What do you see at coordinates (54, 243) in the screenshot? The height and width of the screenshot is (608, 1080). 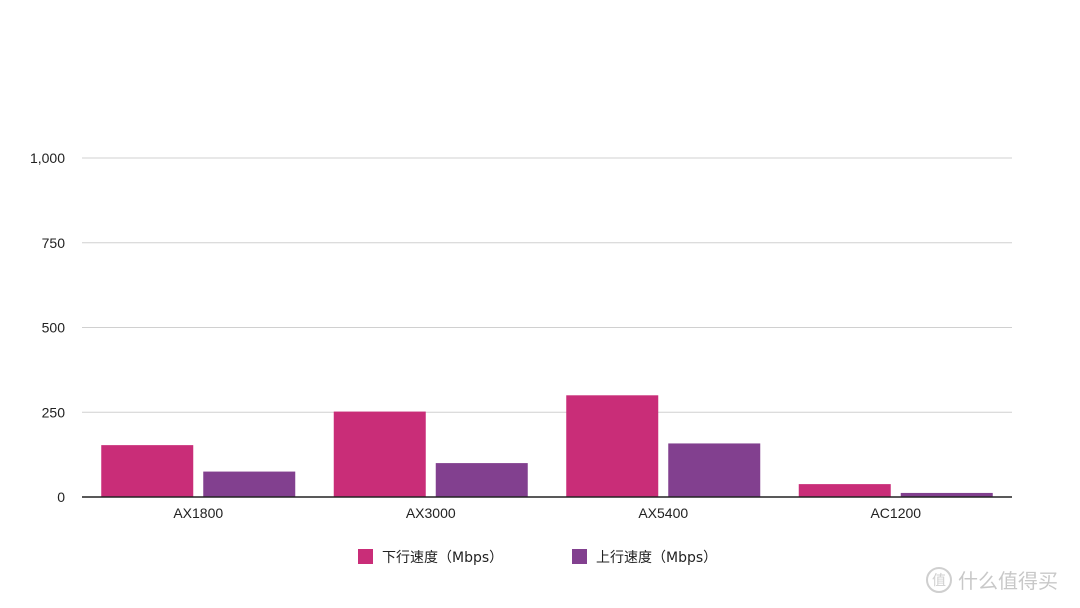 I see `y-tick-label: 750` at bounding box center [54, 243].